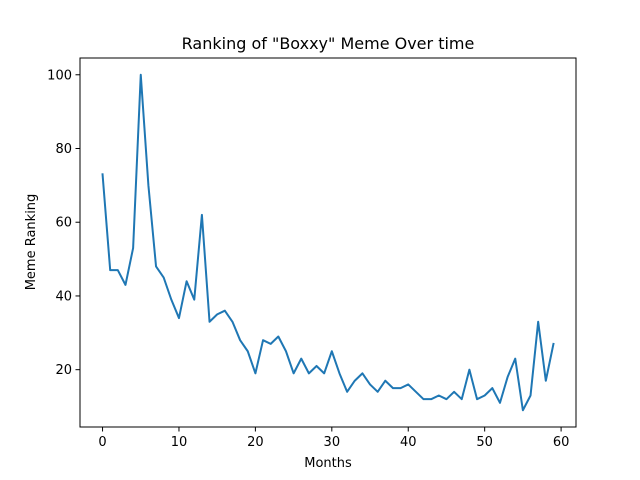 This screenshot has width=640, height=480. I want to click on x-tick-label: 10, so click(179, 442).